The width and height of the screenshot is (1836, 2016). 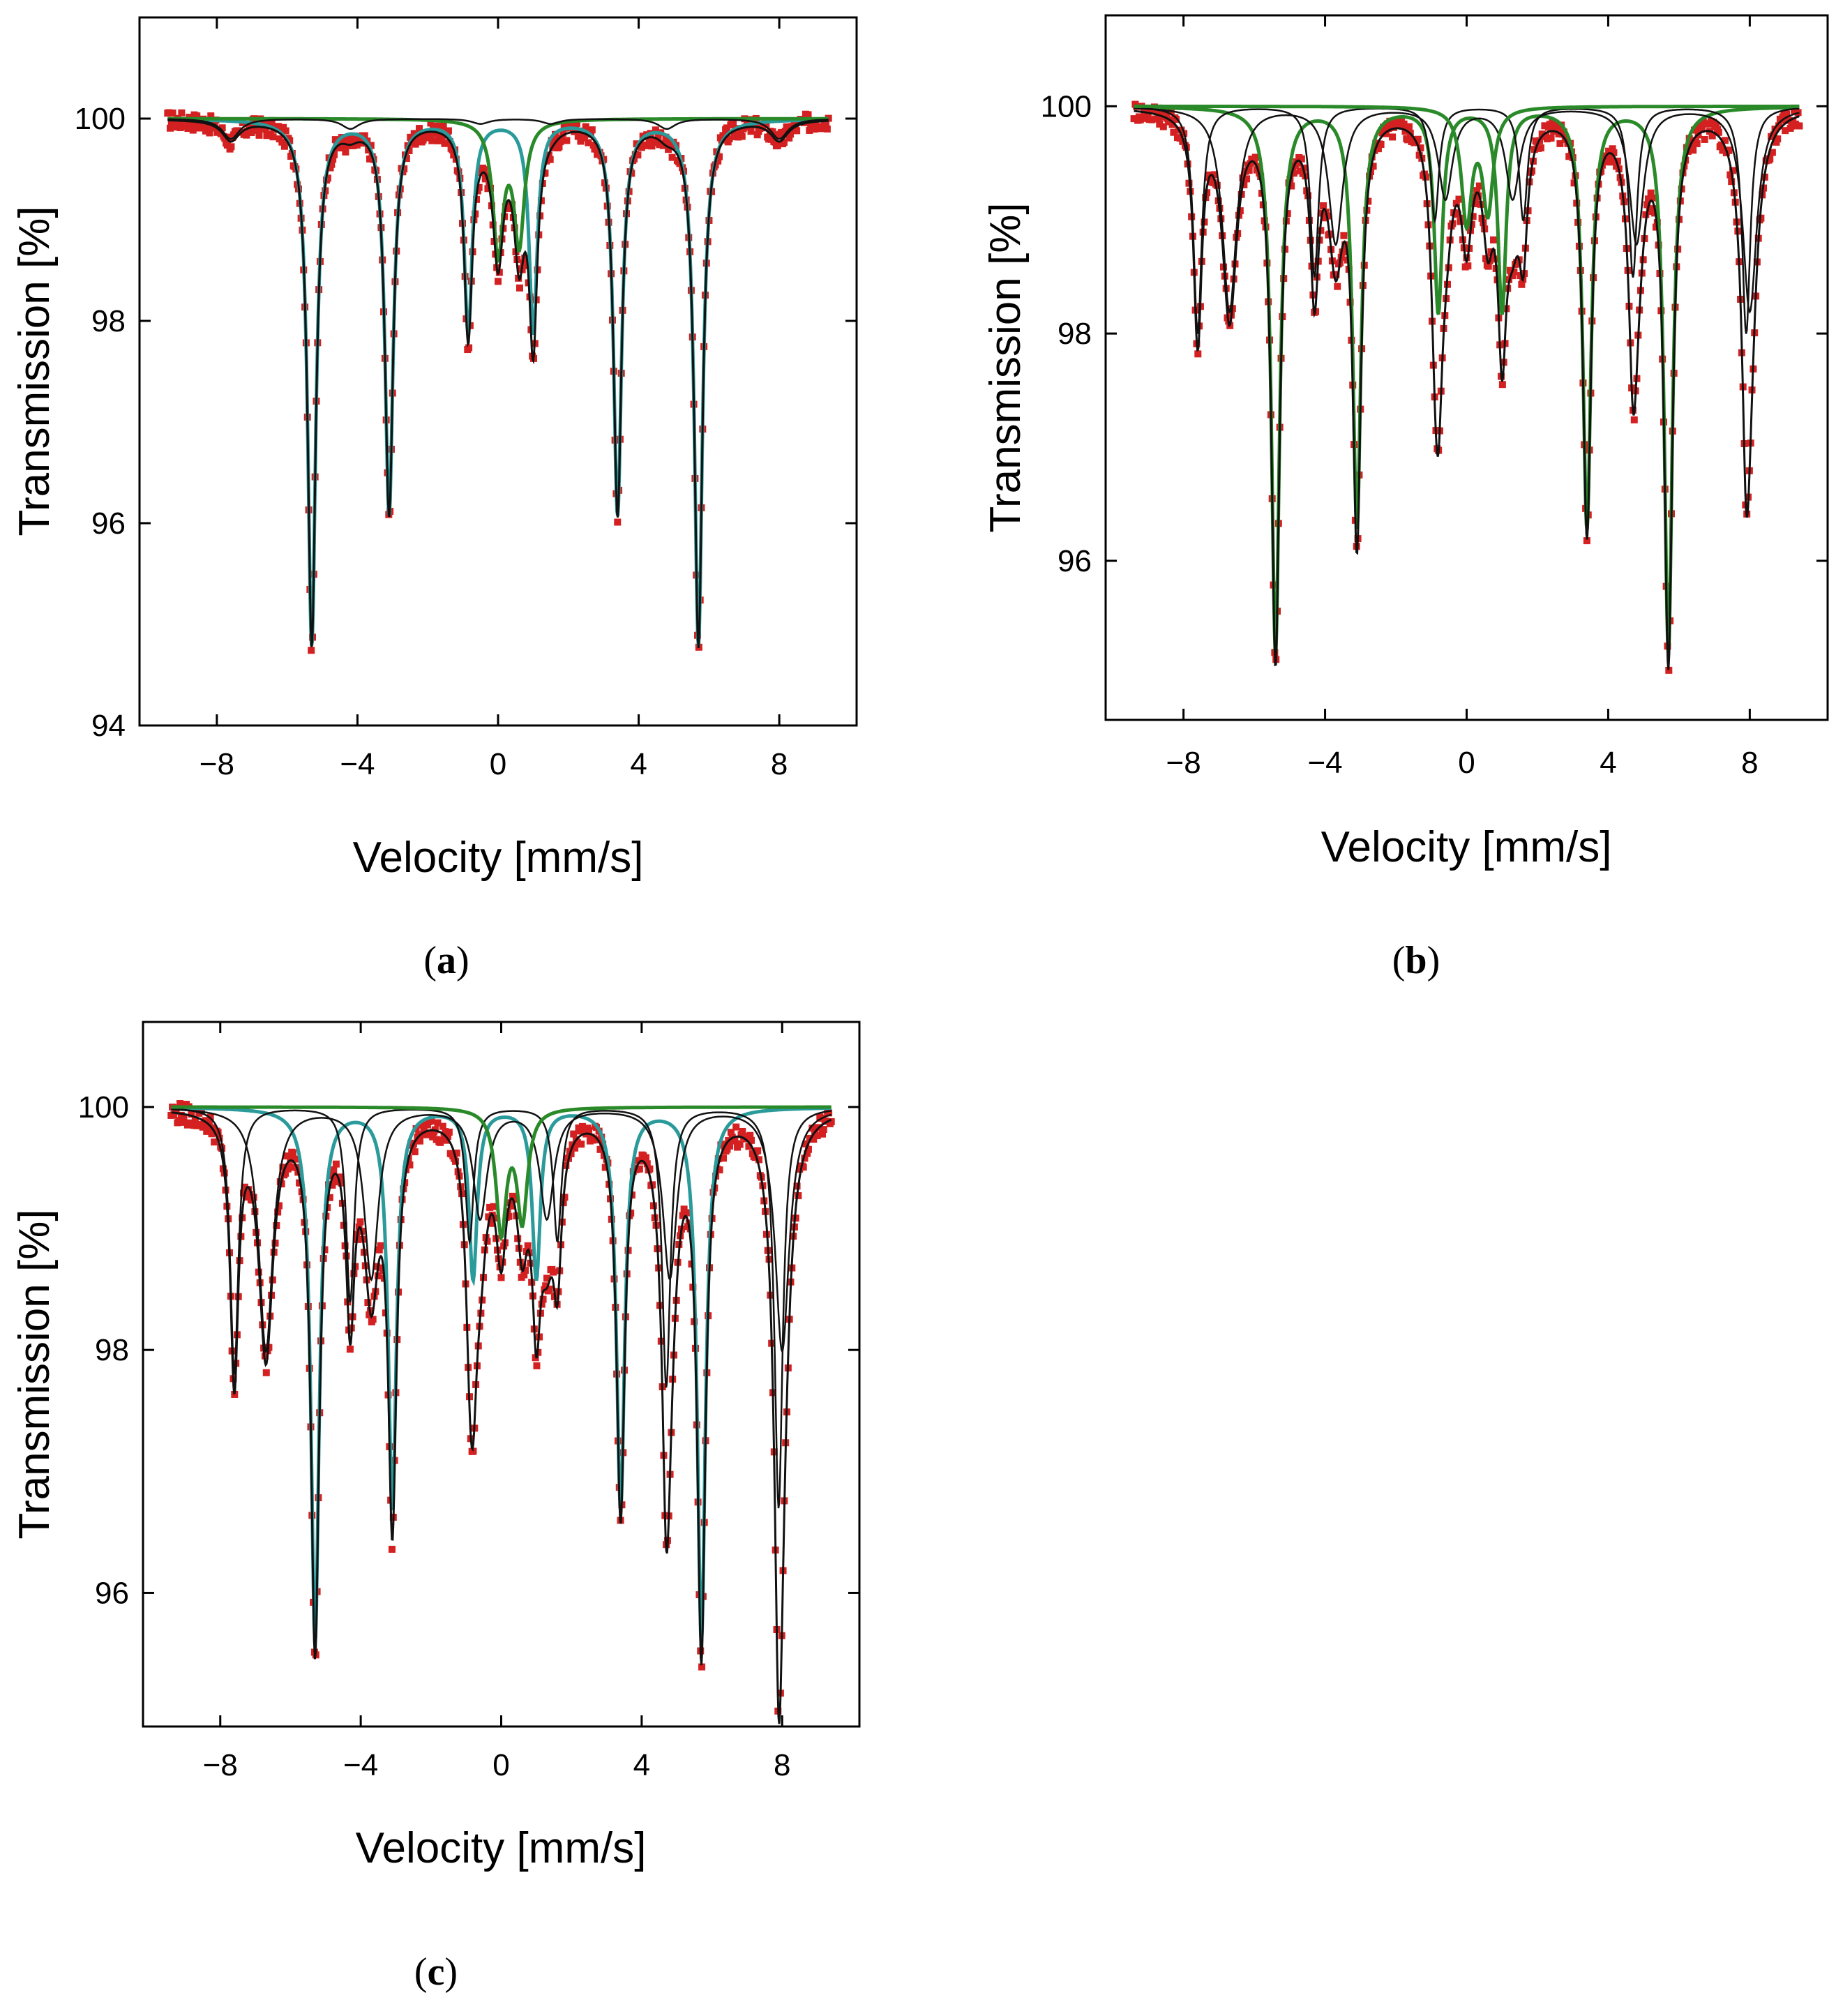 What do you see at coordinates (498, 764) in the screenshot?
I see `x-tick-label-a-2: 0` at bounding box center [498, 764].